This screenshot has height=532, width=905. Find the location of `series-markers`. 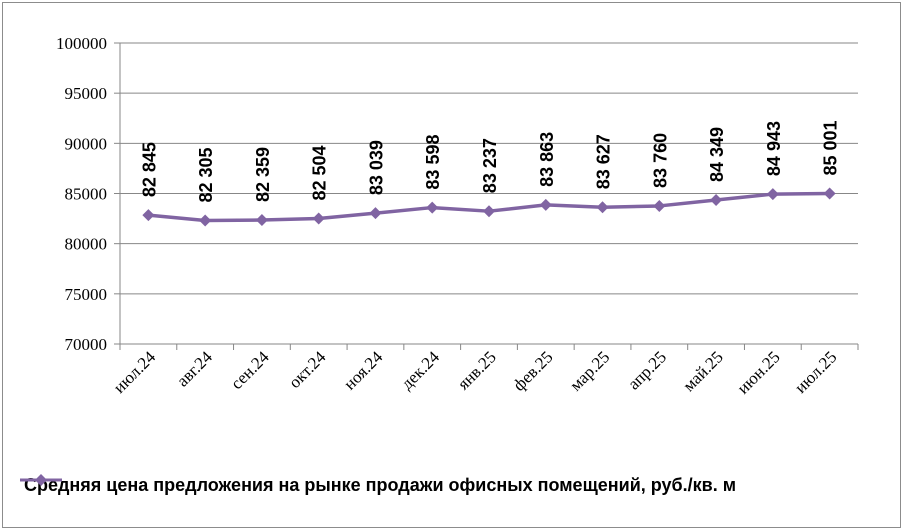

series-markers is located at coordinates (489, 207).